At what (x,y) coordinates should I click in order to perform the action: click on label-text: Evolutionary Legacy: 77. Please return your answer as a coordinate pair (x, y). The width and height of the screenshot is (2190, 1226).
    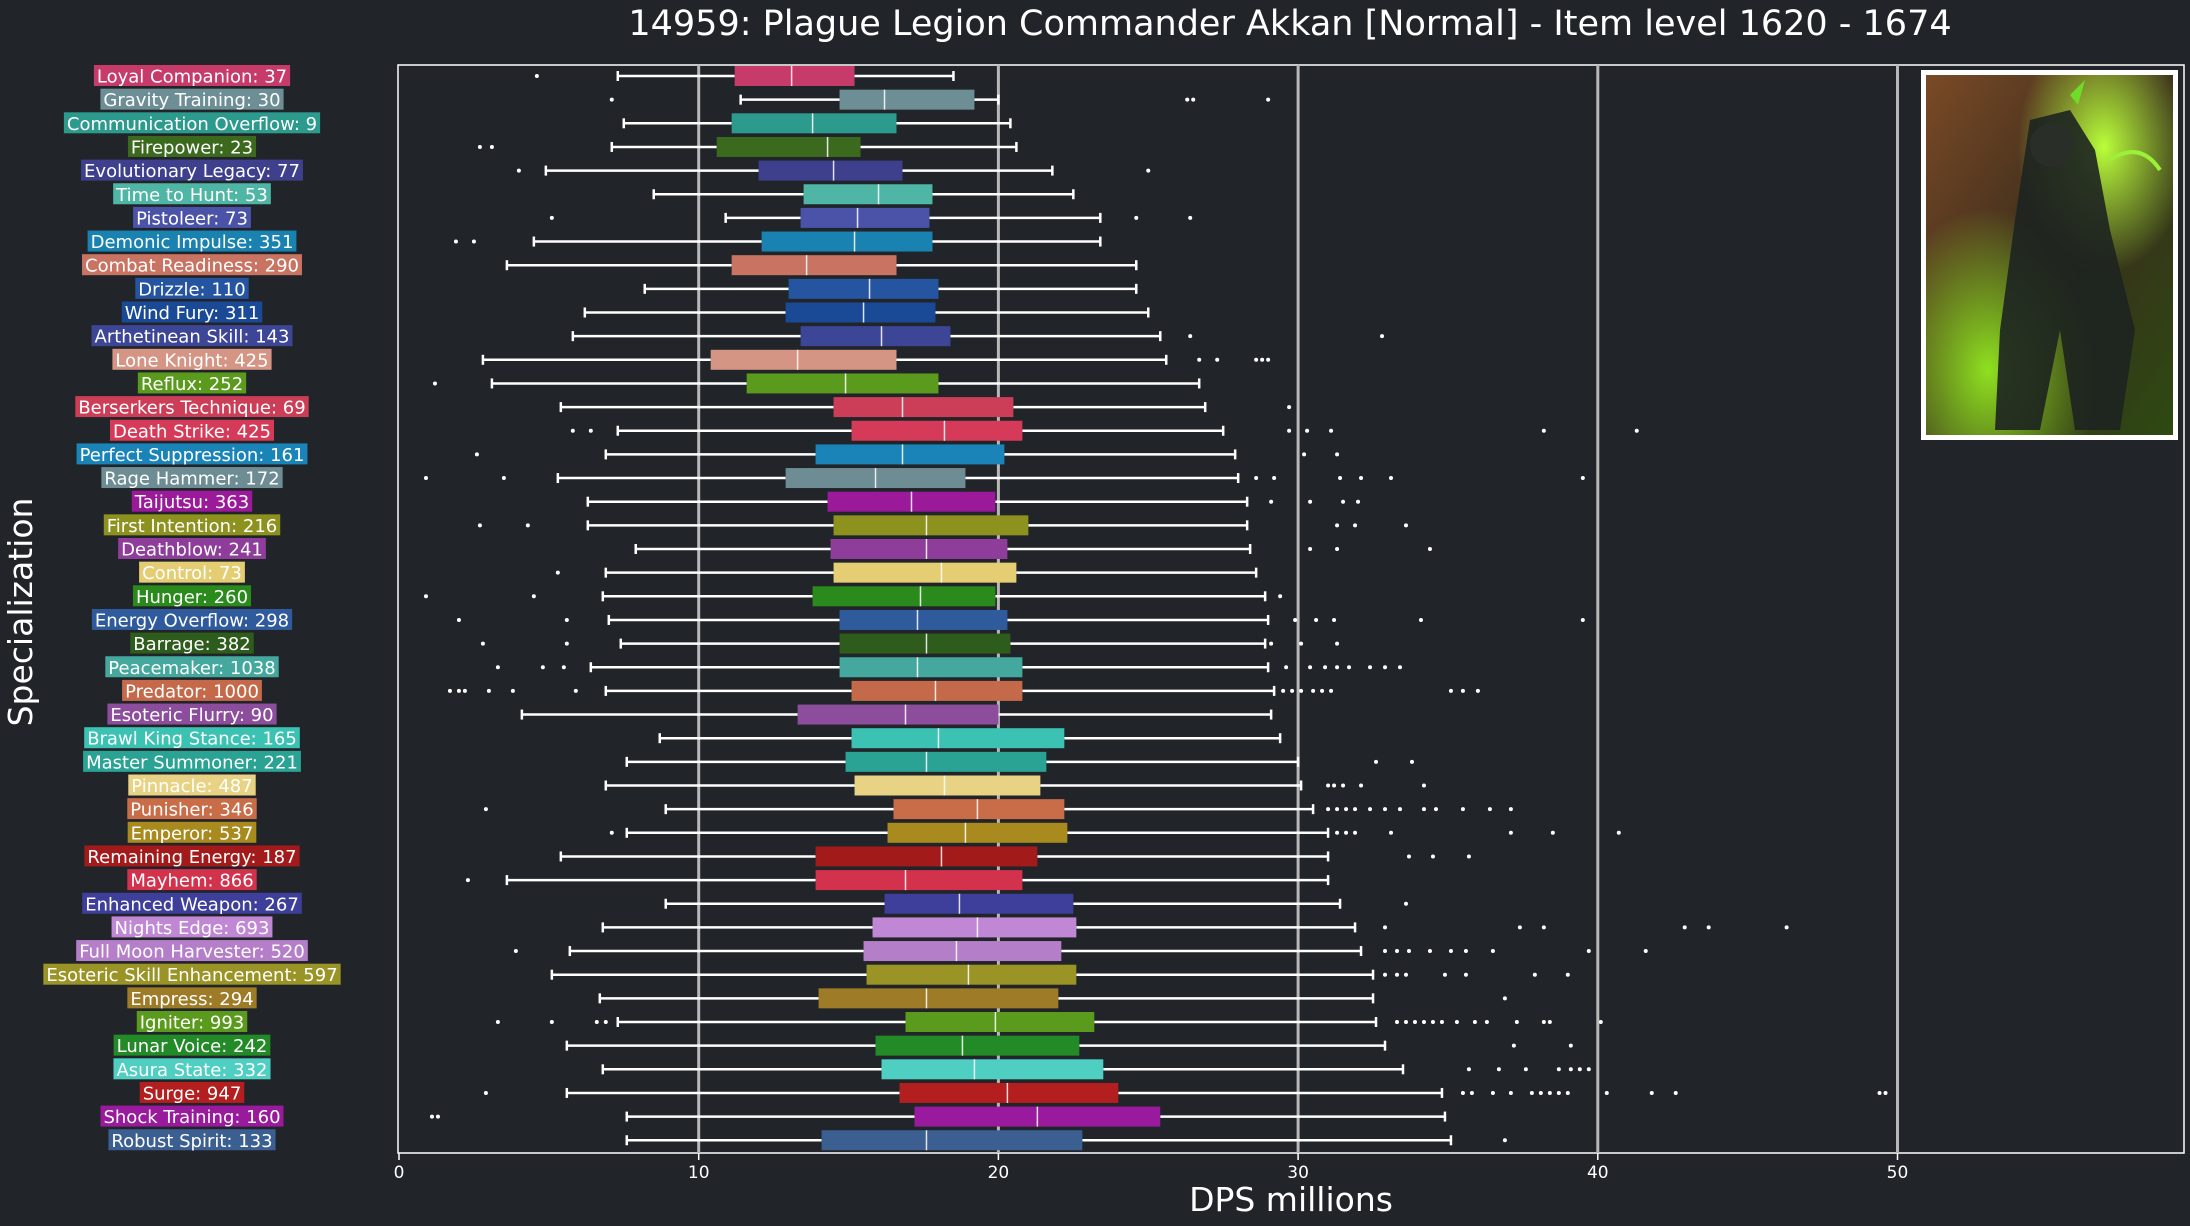
    Looking at the image, I should click on (192, 171).